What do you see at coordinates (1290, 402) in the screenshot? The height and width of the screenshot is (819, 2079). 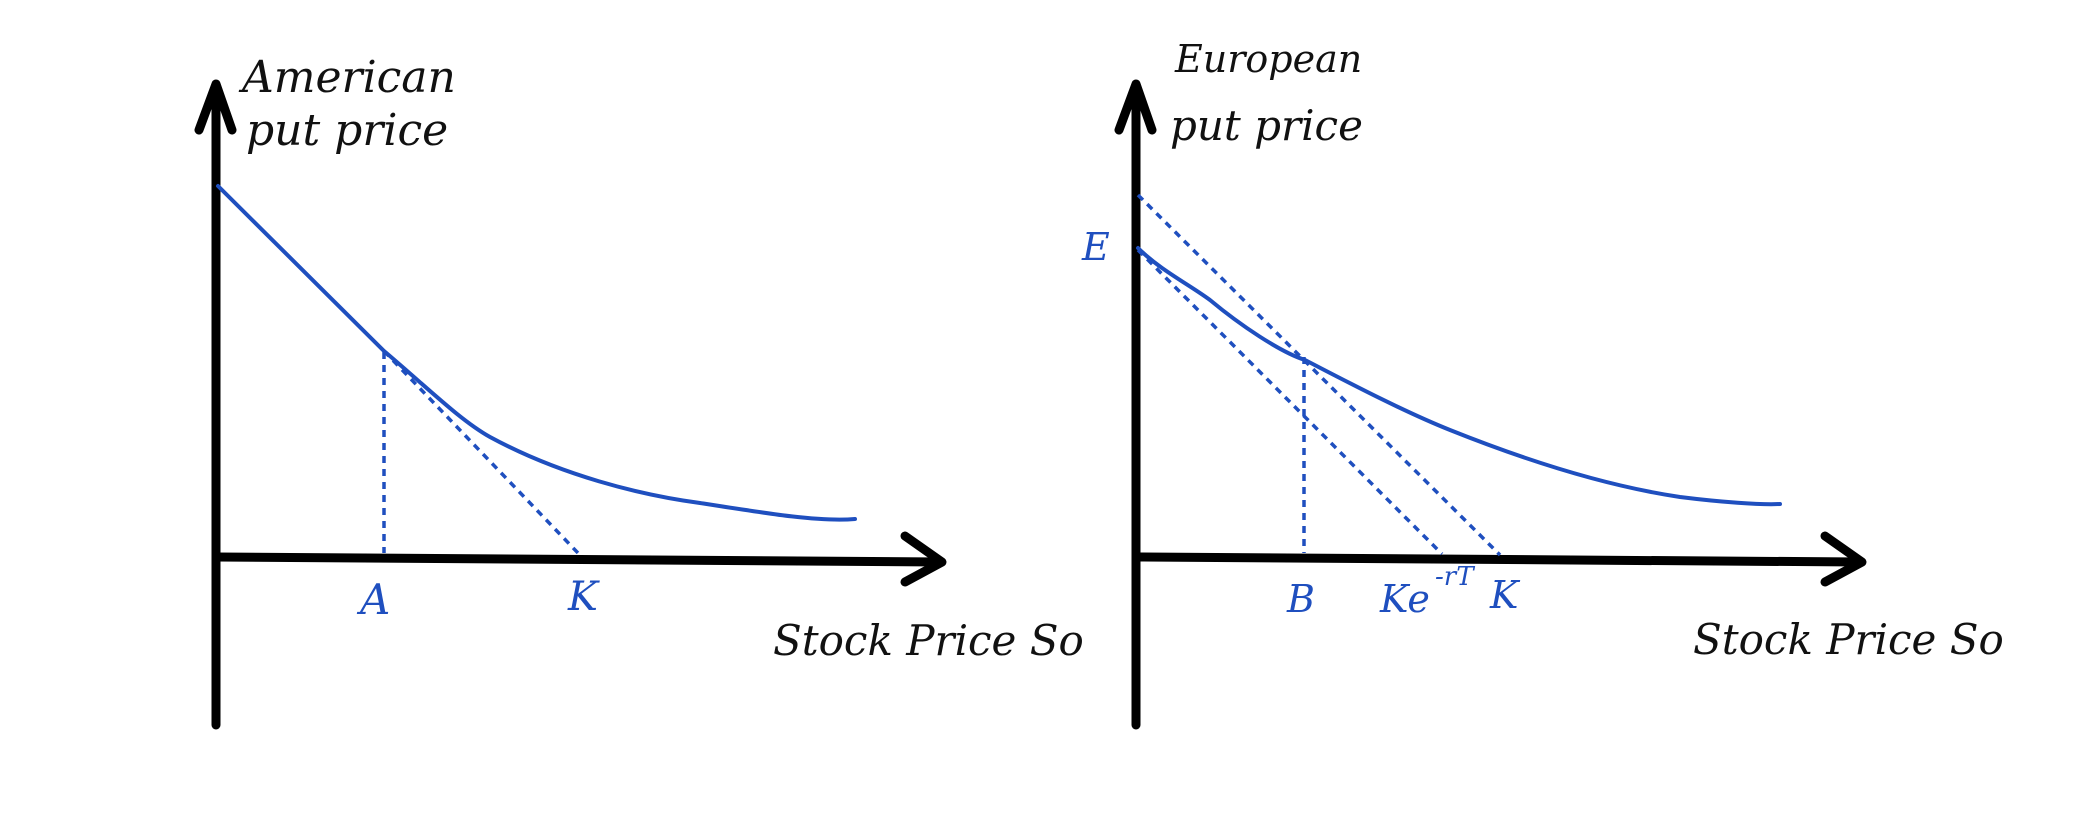 I see `european-ke-rt-dashed-line` at bounding box center [1290, 402].